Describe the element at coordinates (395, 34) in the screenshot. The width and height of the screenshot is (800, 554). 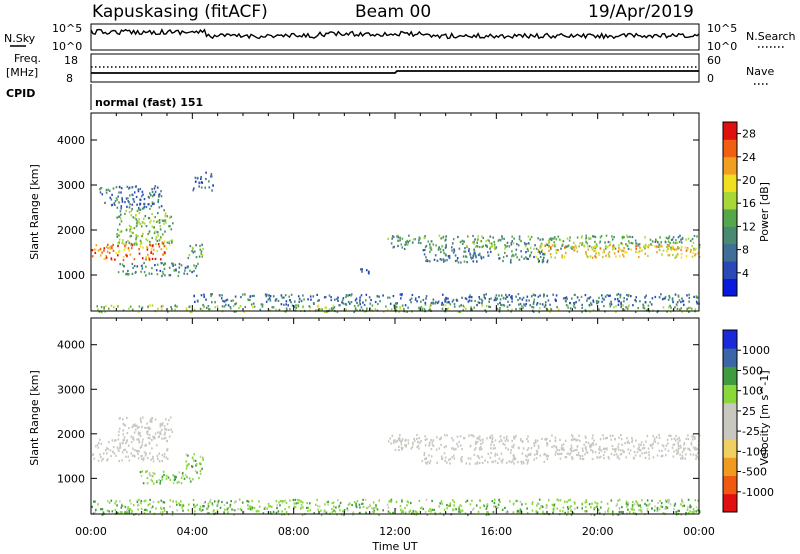
I see `nsky-trace` at that location.